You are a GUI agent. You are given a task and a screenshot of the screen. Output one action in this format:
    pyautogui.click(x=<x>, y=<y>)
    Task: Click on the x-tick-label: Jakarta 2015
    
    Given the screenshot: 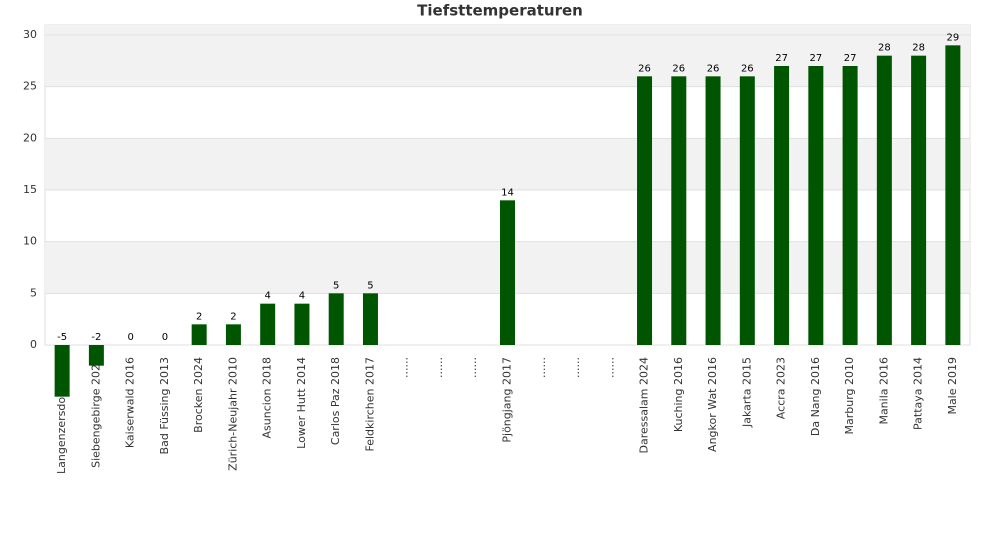 What is the action you would take?
    pyautogui.click(x=746, y=392)
    